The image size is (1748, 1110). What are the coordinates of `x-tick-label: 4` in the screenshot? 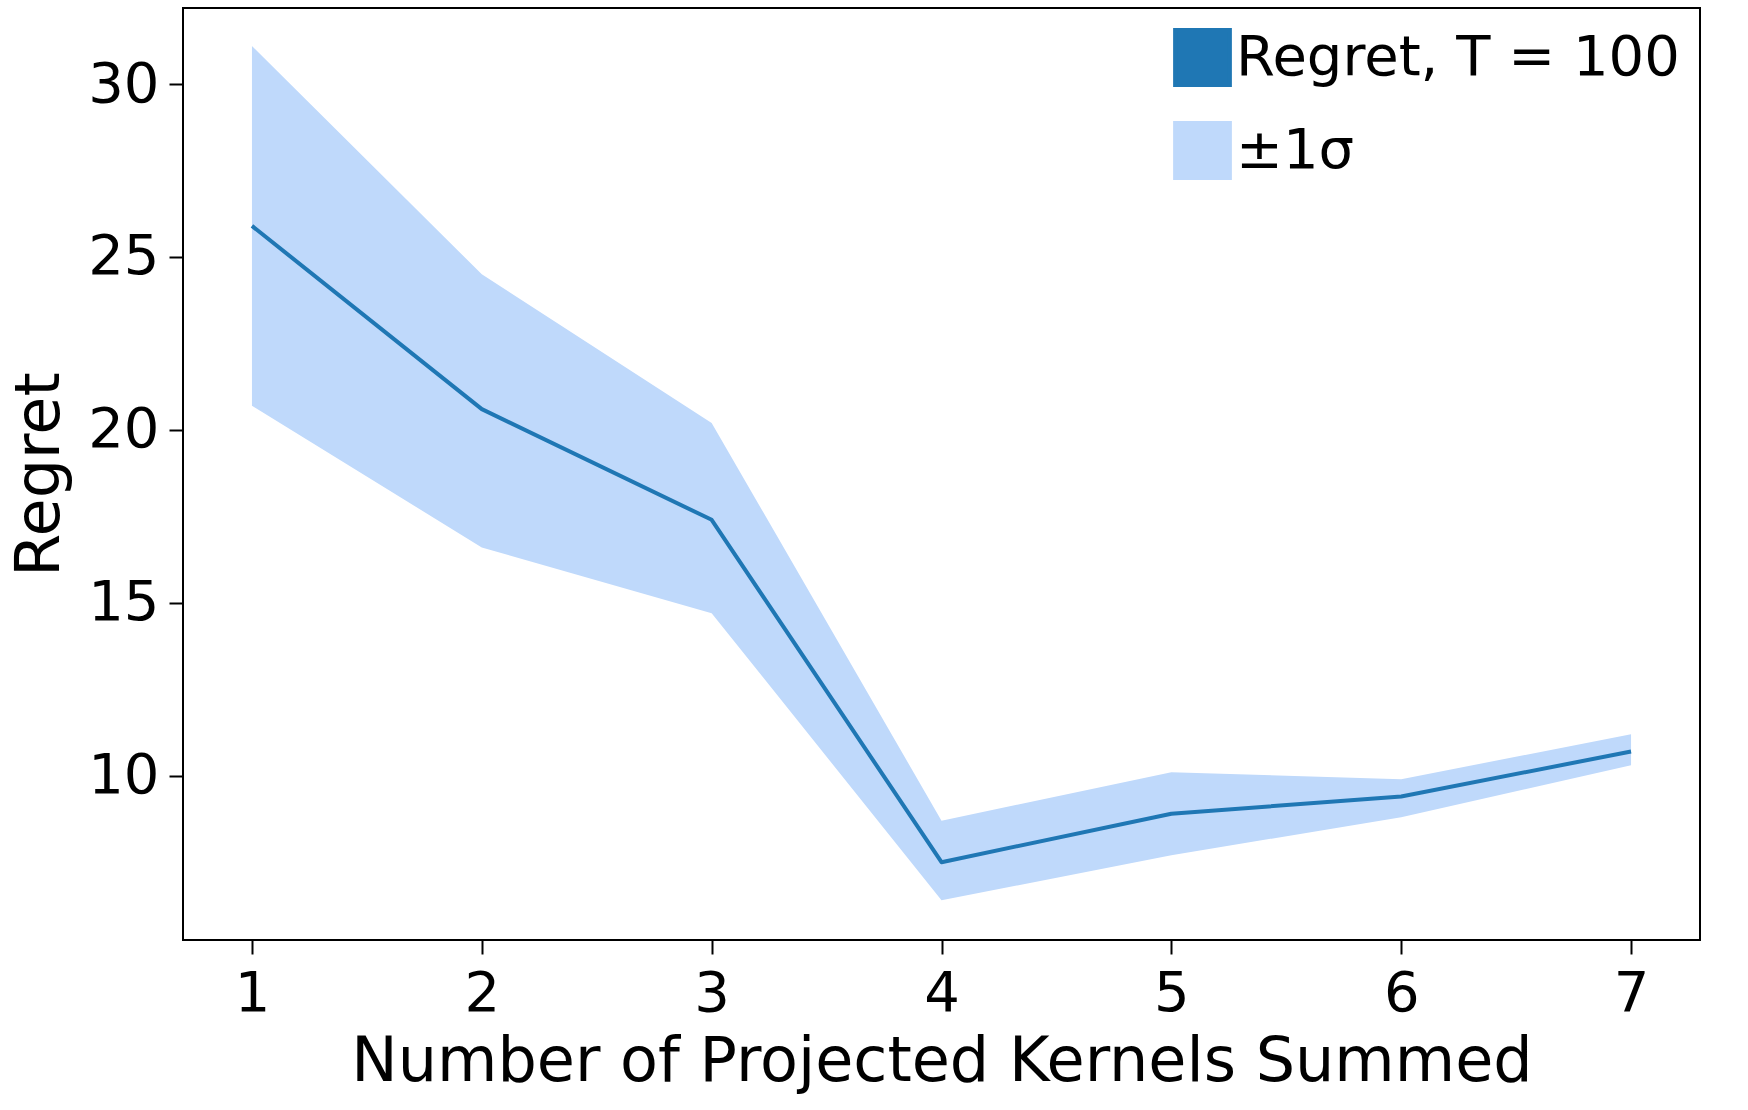 It's located at (942, 991).